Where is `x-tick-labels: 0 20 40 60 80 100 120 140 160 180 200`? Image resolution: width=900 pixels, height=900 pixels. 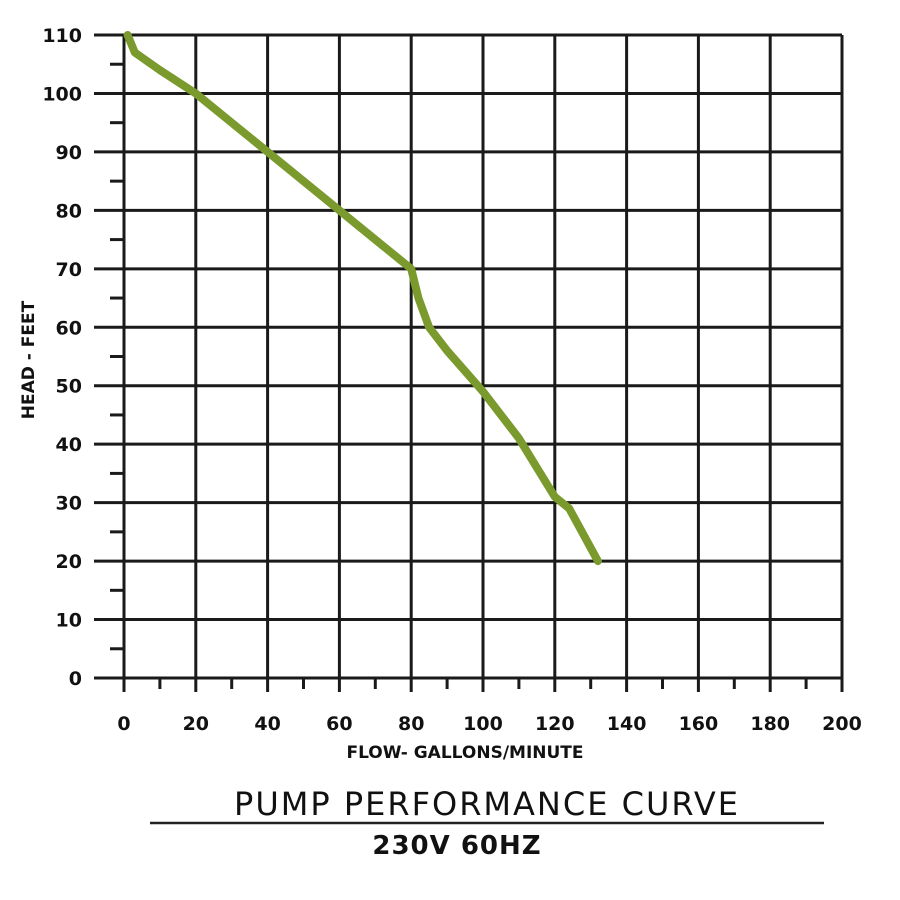 x-tick-labels: 0 20 40 60 80 100 120 140 160 180 200 is located at coordinates (489, 724).